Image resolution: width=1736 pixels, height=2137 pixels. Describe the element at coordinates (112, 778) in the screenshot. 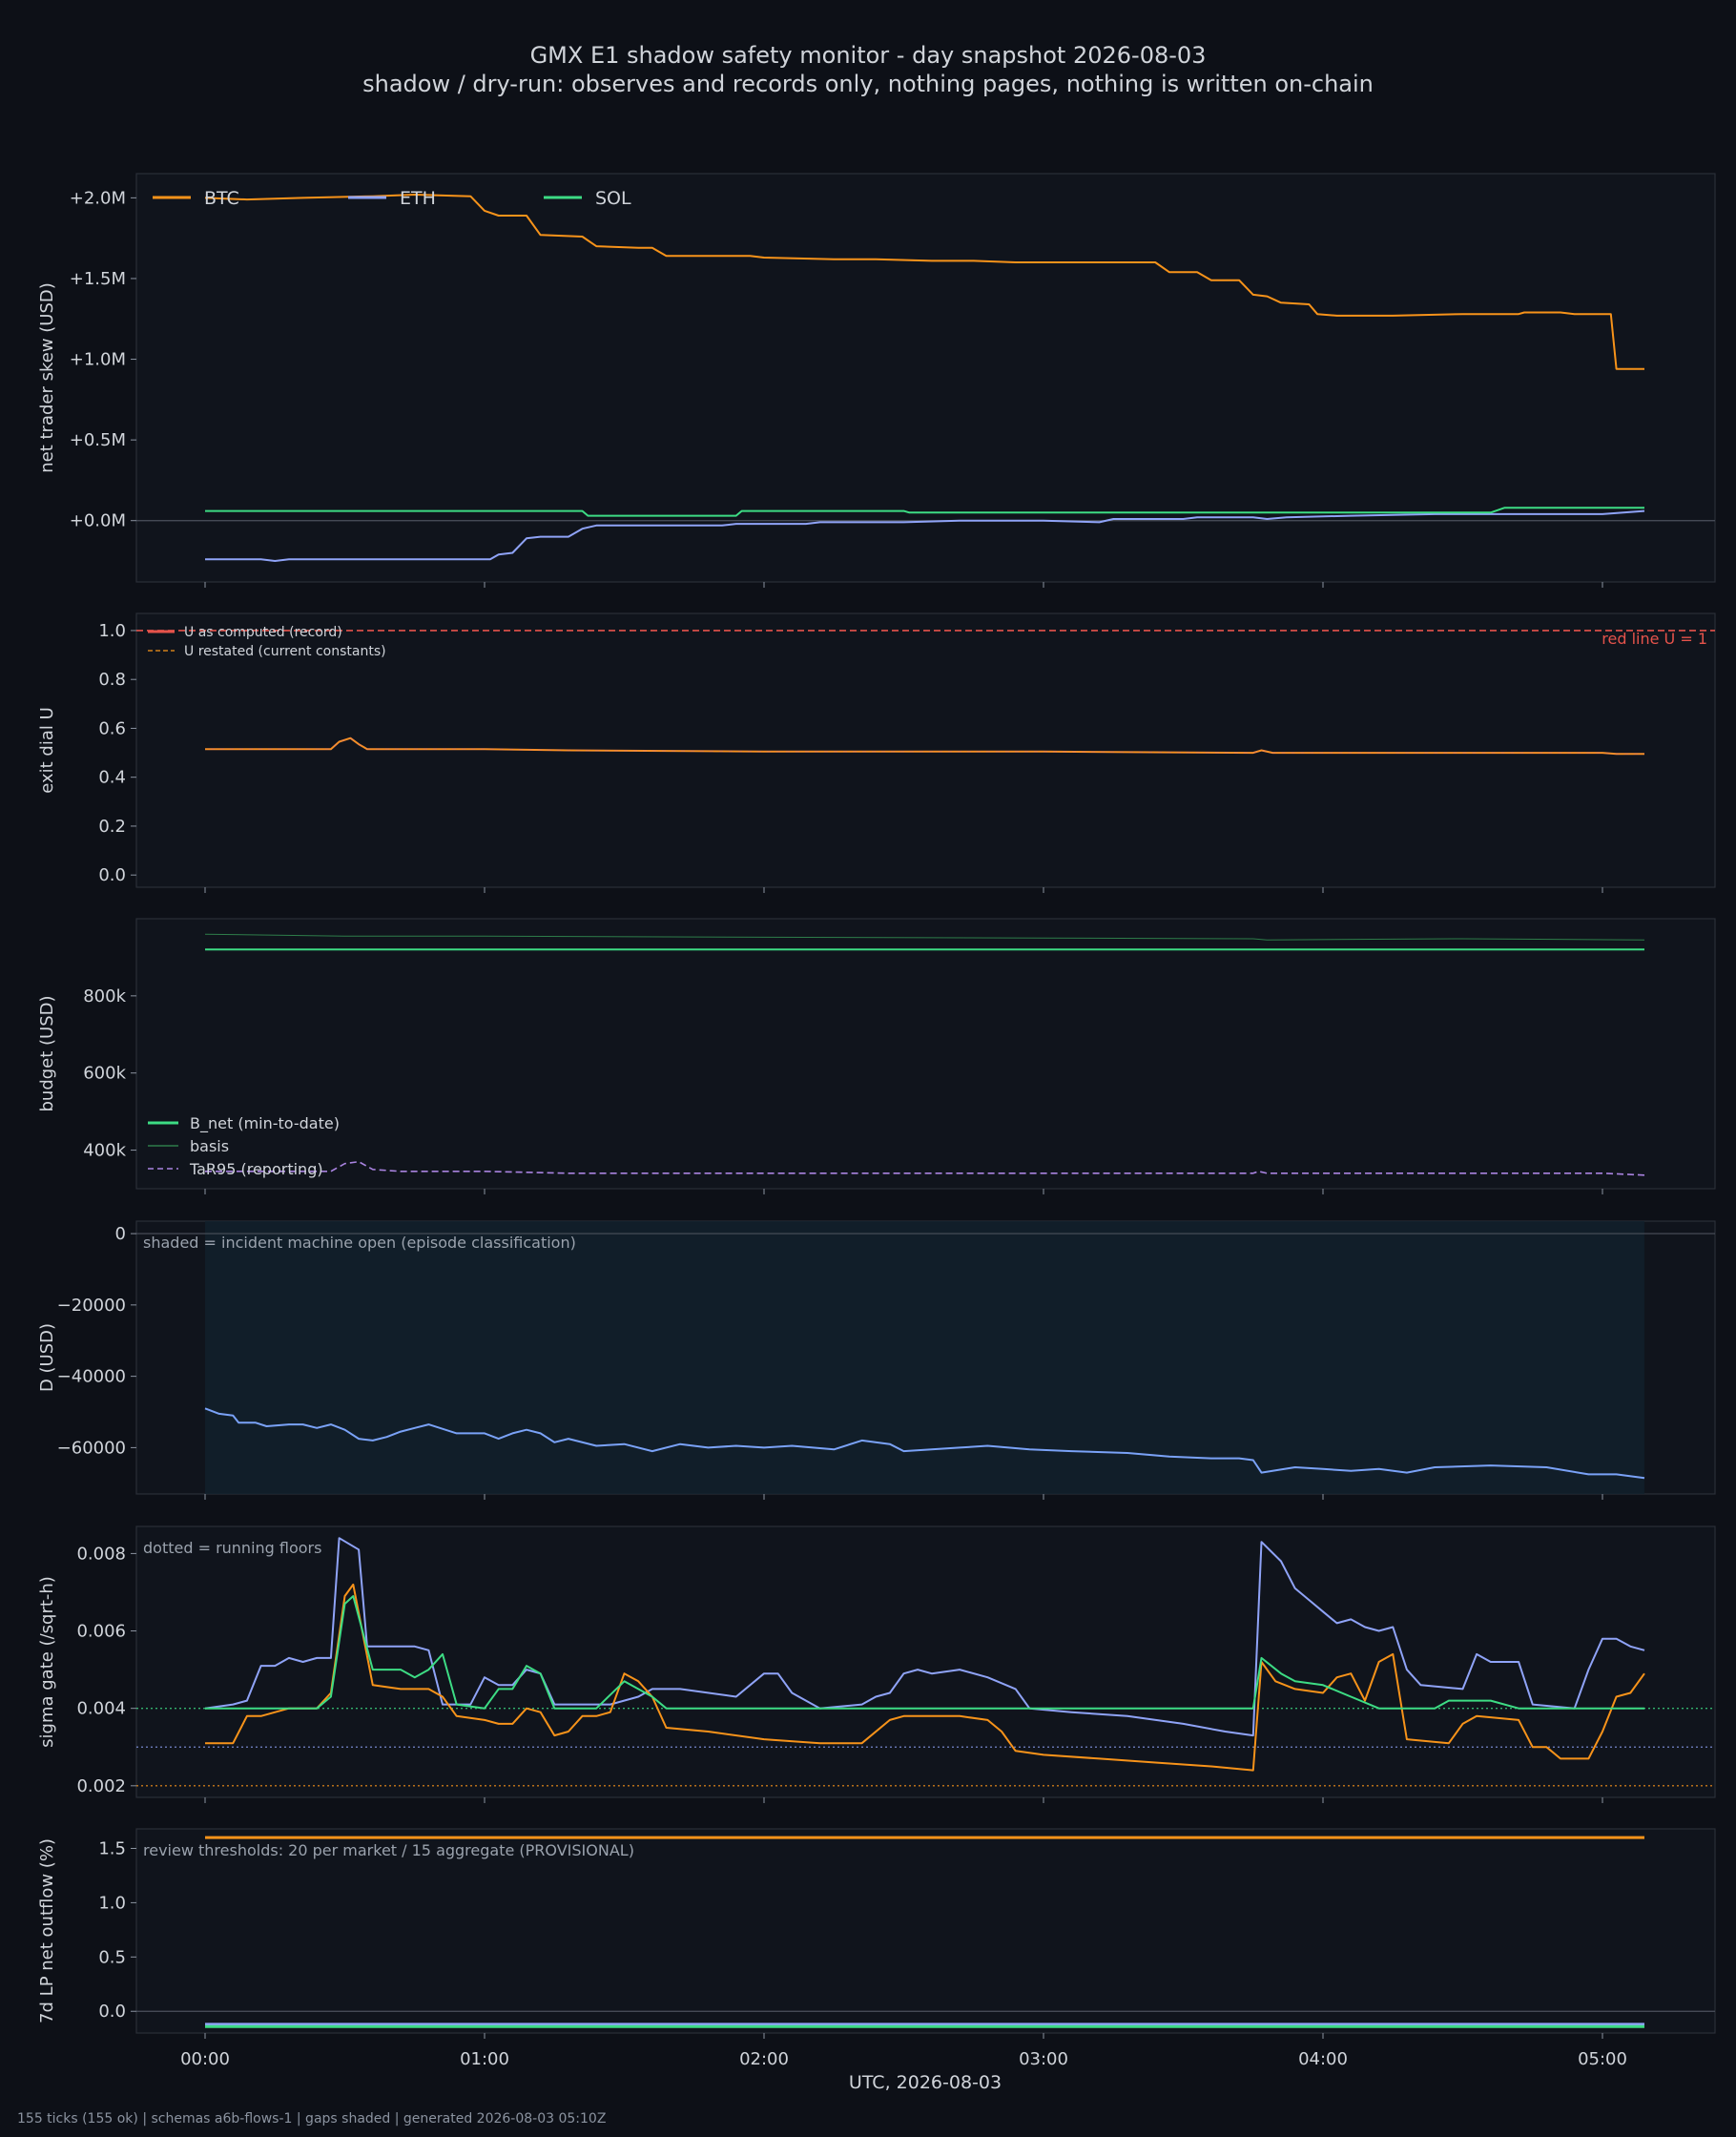

I see `y-tick-label: 0.4` at that location.